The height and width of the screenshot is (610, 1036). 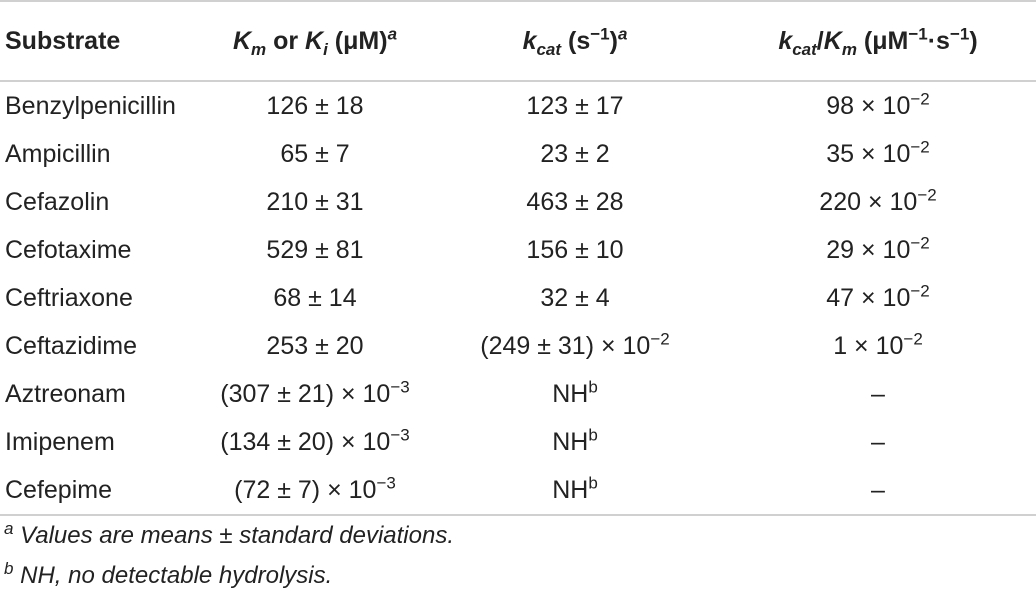 I want to click on cell-text: 65 ± 7, so click(x=315, y=153).